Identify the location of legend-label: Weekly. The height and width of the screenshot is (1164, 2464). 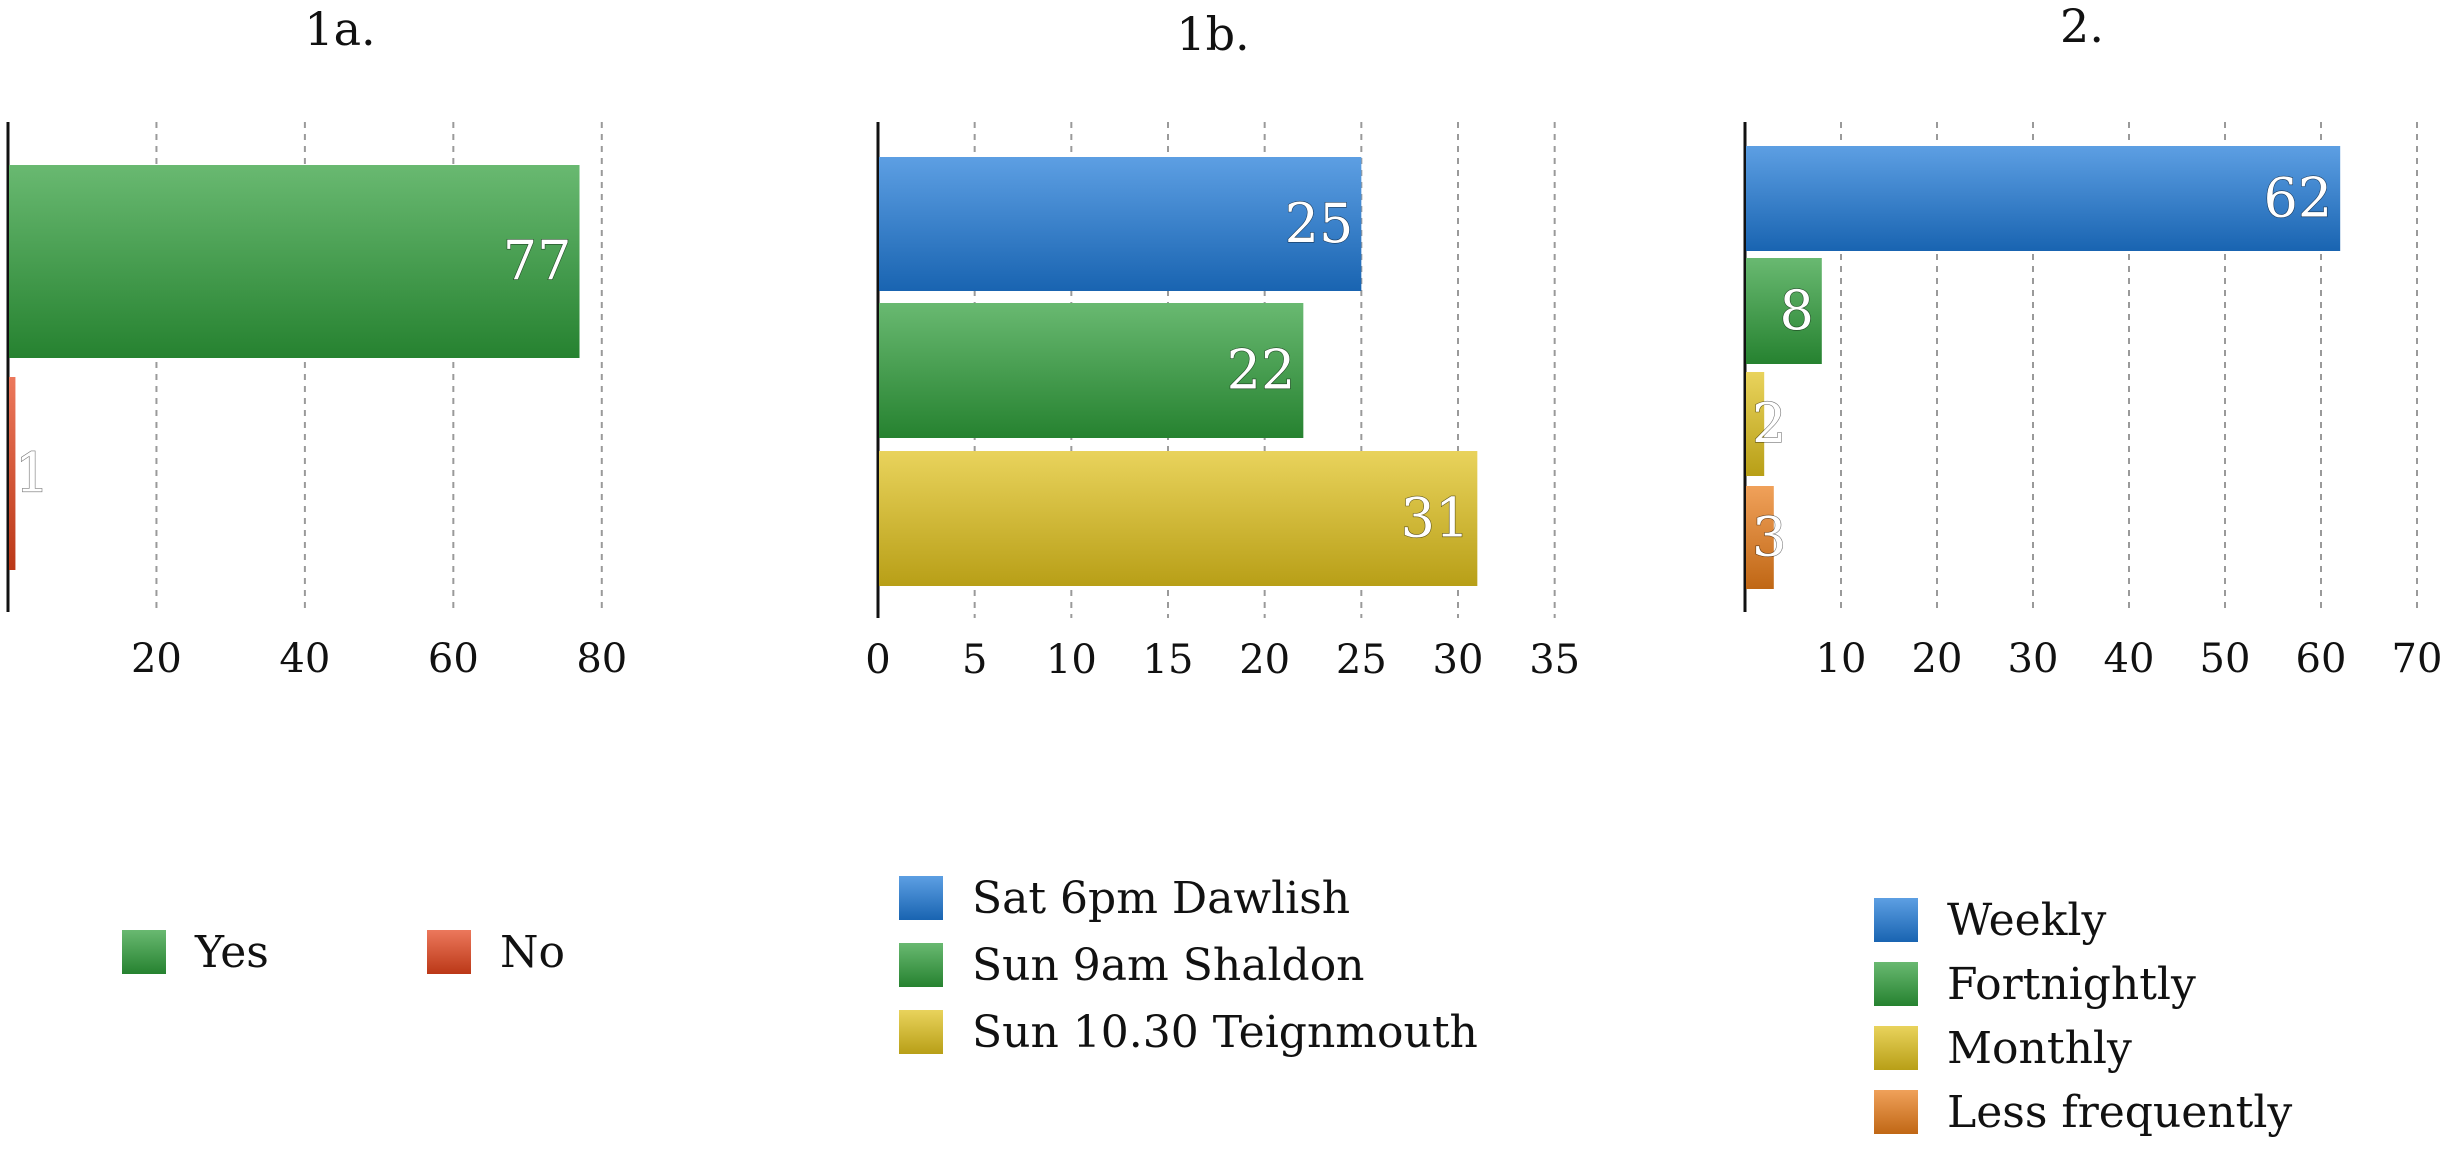
(2026, 920).